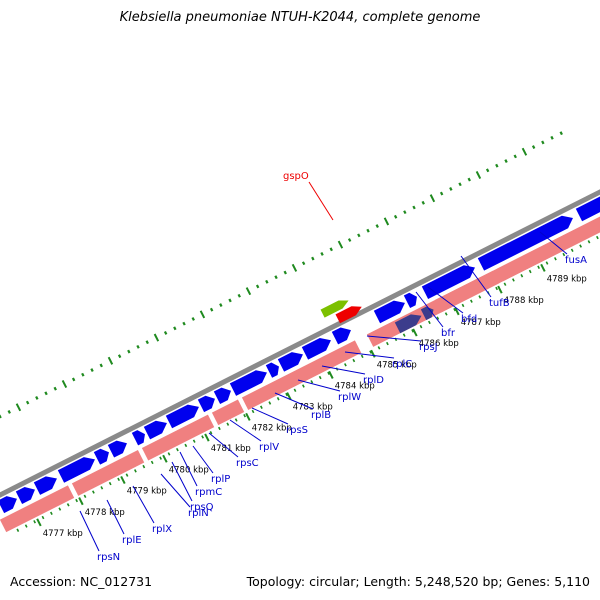 The height and width of the screenshot is (600, 600). What do you see at coordinates (321, 415) in the screenshot?
I see `gene-label: rplB` at bounding box center [321, 415].